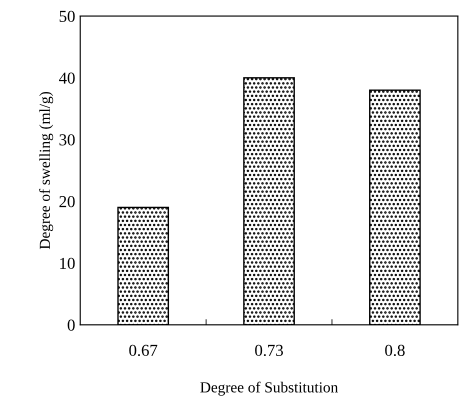 The height and width of the screenshot is (401, 472). What do you see at coordinates (269, 350) in the screenshot?
I see `x-tick-label: 0.73` at bounding box center [269, 350].